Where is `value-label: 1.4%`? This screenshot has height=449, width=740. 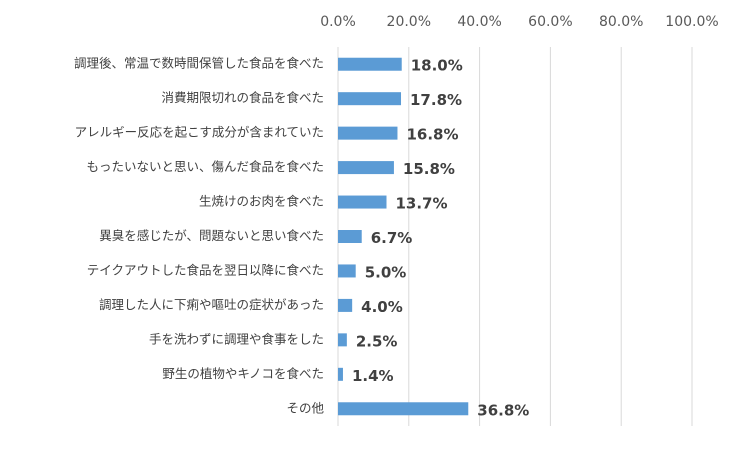
value-label: 1.4% is located at coordinates (373, 376).